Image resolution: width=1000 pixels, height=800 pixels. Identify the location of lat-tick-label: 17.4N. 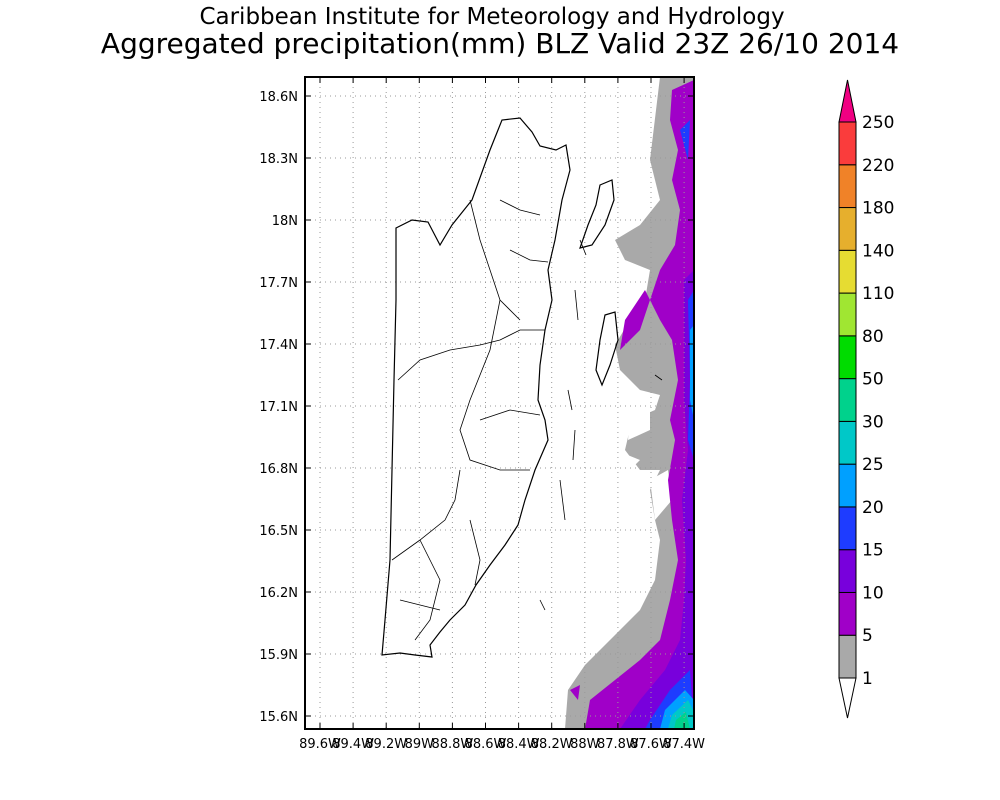
(278, 345).